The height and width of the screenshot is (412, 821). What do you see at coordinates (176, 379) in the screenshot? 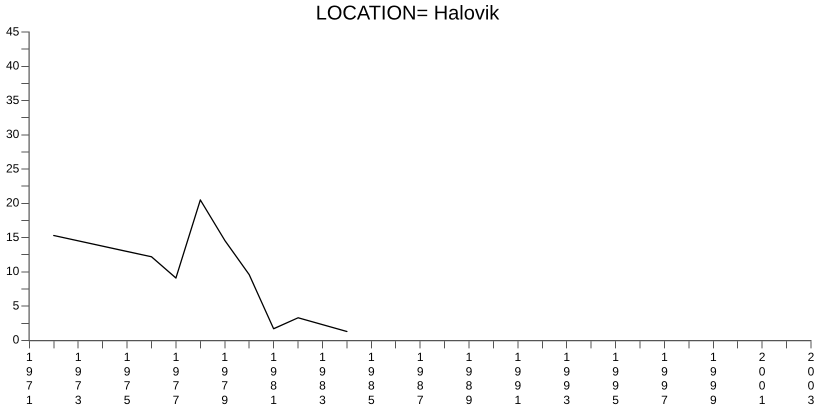
I see `x-tick-label: 1 9 7 7` at bounding box center [176, 379].